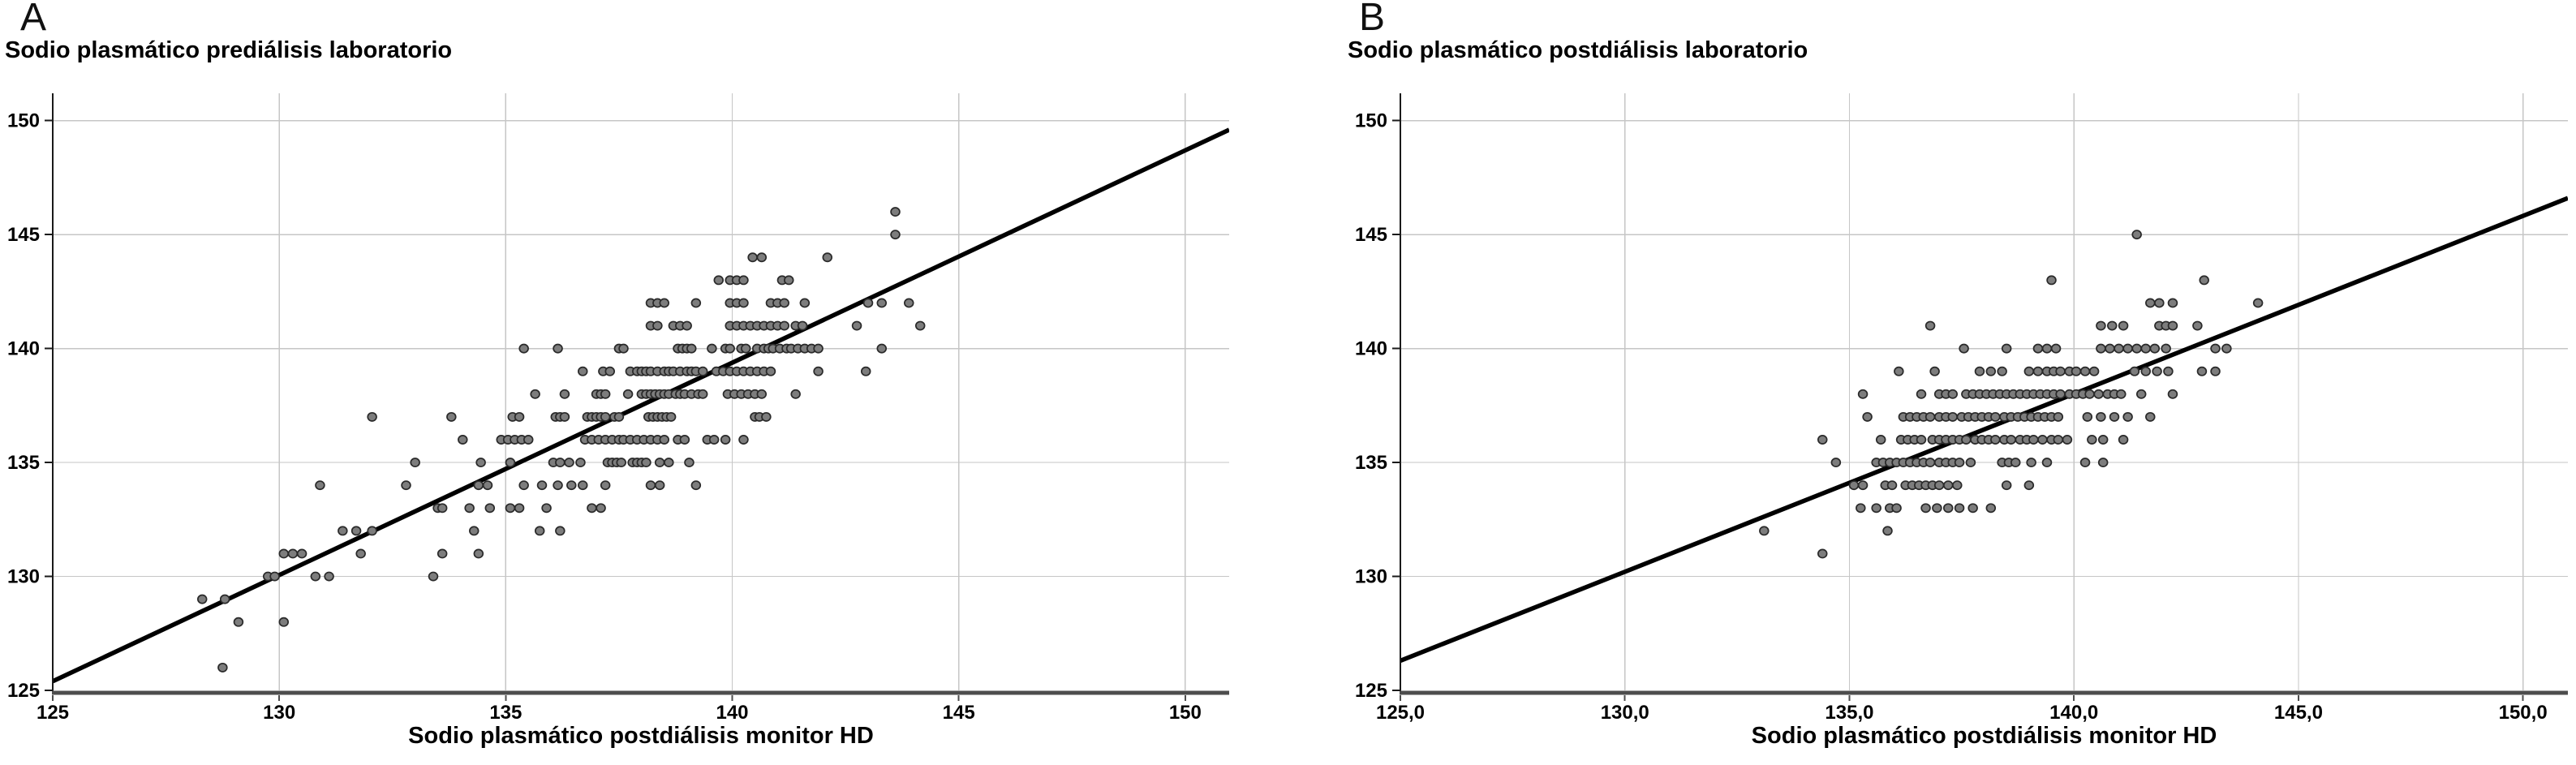 This screenshot has width=2576, height=765. I want to click on x-tick-label: 125,0, so click(1400, 713).